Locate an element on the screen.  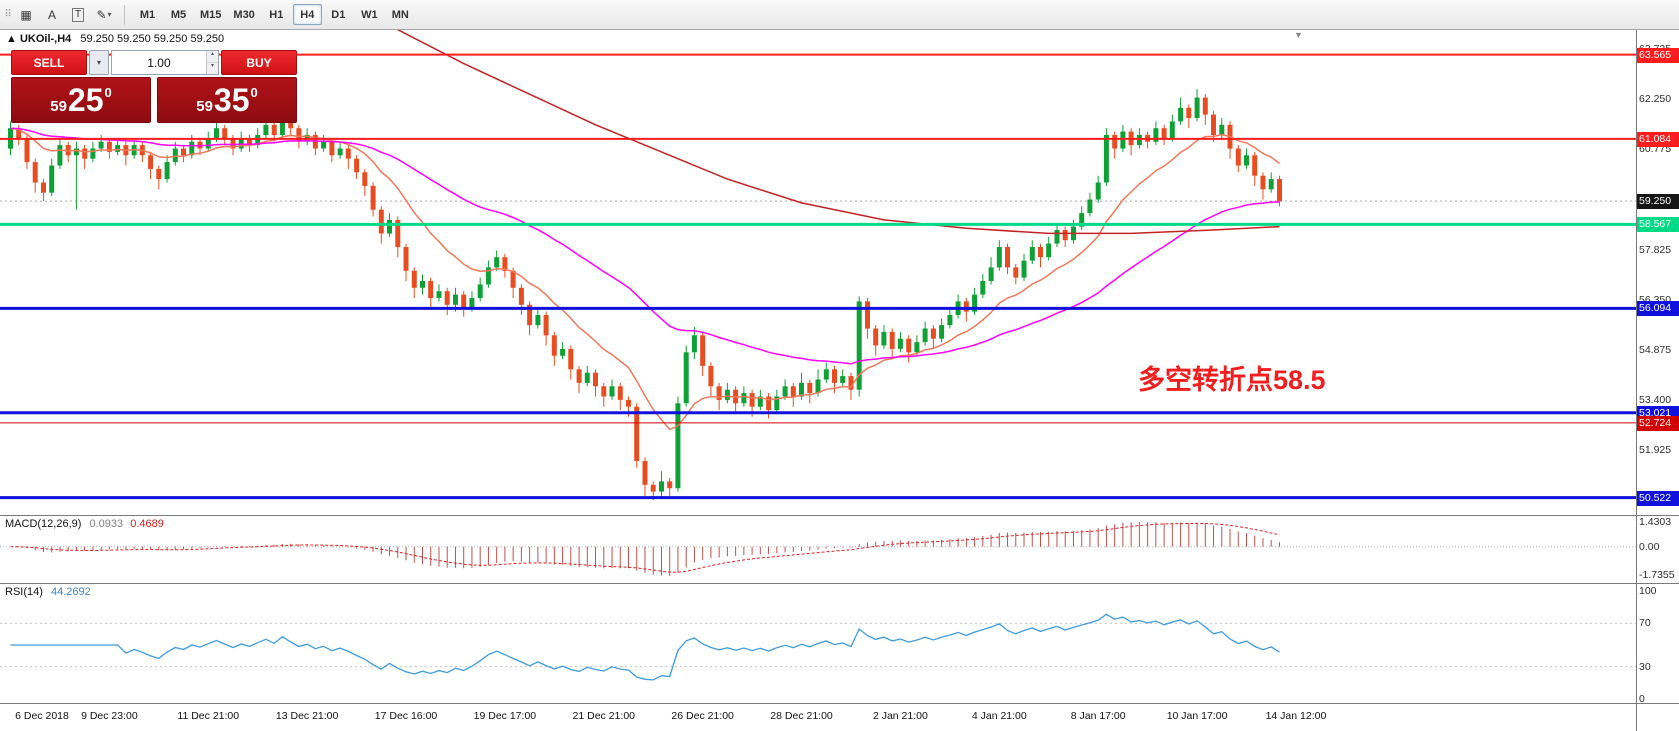
buy-price-main: 59 is located at coordinates (204, 106).